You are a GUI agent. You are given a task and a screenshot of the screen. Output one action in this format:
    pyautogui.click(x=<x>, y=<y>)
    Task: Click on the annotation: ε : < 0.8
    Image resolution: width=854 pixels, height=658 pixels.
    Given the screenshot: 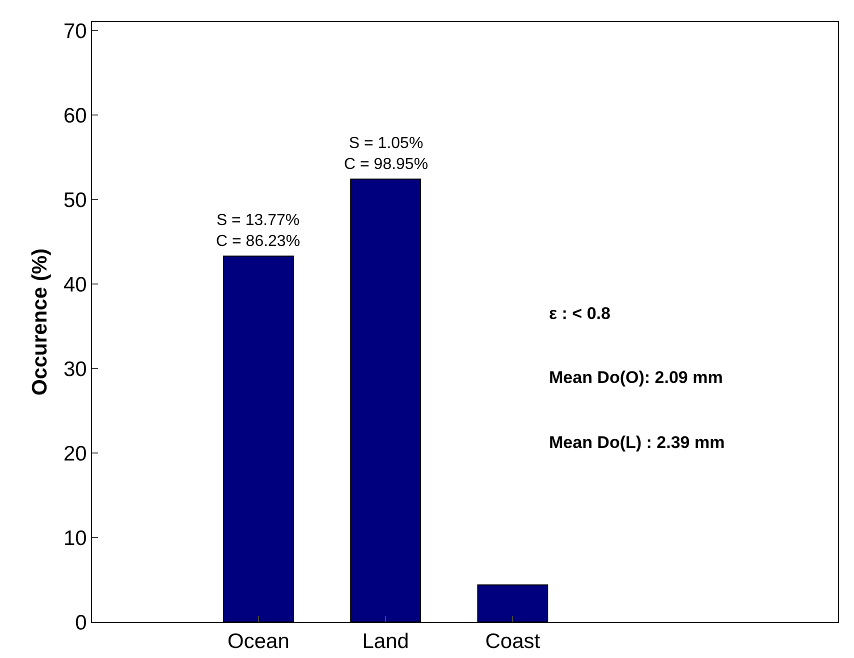 What is the action you would take?
    pyautogui.click(x=579, y=313)
    